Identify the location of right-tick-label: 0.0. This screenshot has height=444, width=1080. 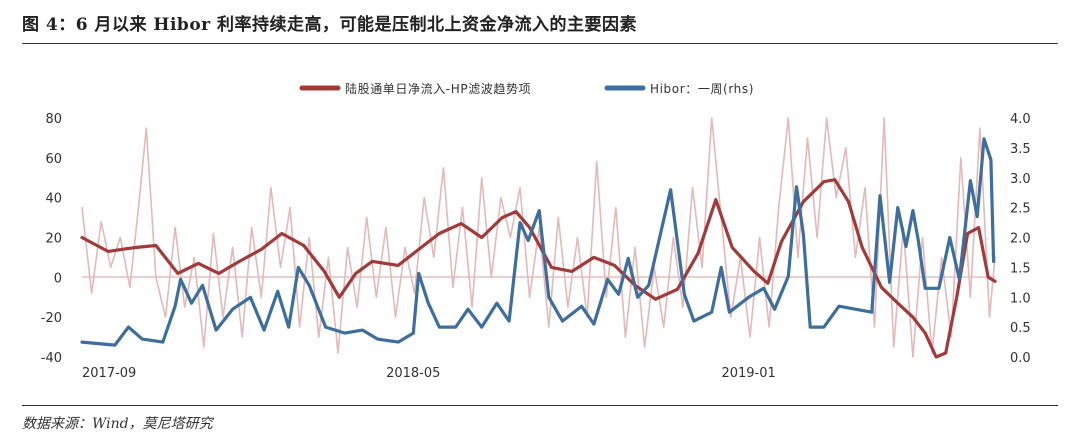
(1020, 358).